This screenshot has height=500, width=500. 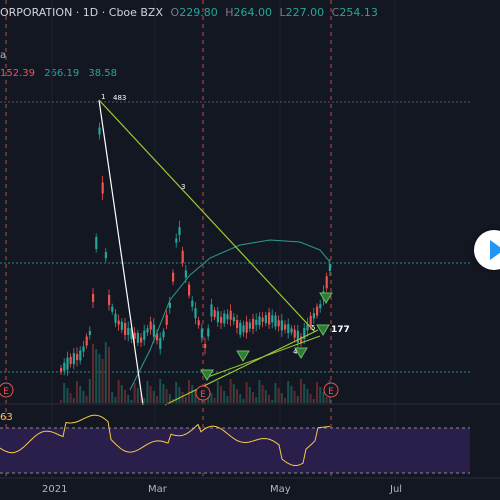 I want to click on trendline-lower, so click(x=241, y=367).